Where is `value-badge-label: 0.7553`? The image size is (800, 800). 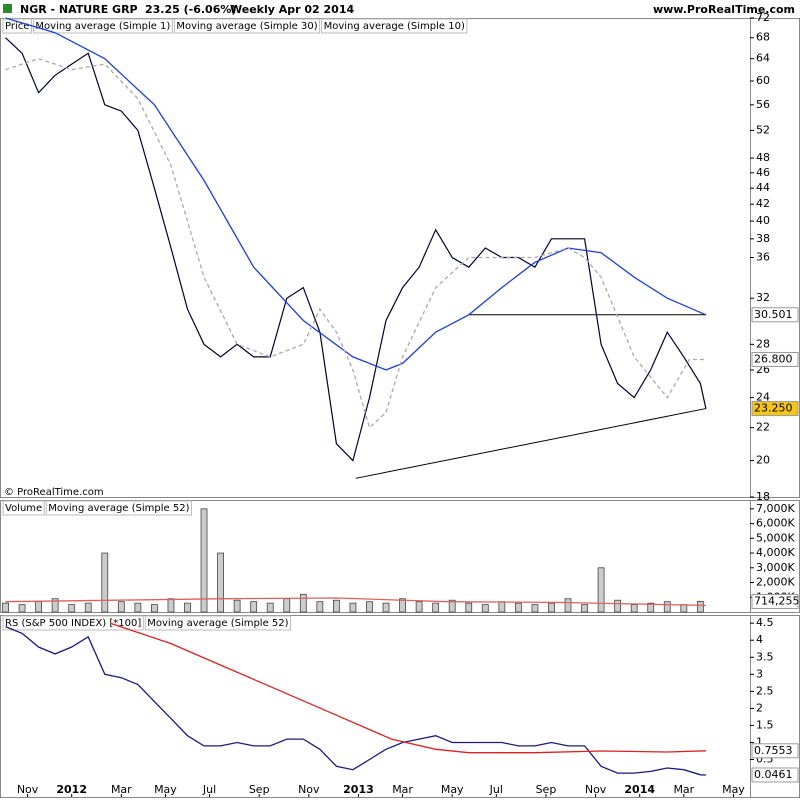 value-badge-label: 0.7553 is located at coordinates (773, 750).